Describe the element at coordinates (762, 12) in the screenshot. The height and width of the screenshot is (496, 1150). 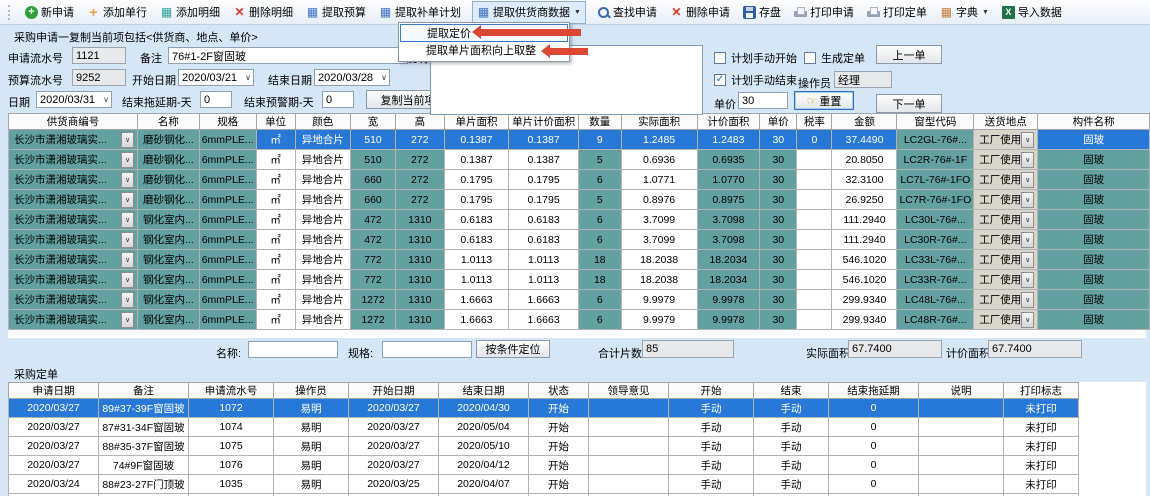
I see `save-button: 存盘` at that location.